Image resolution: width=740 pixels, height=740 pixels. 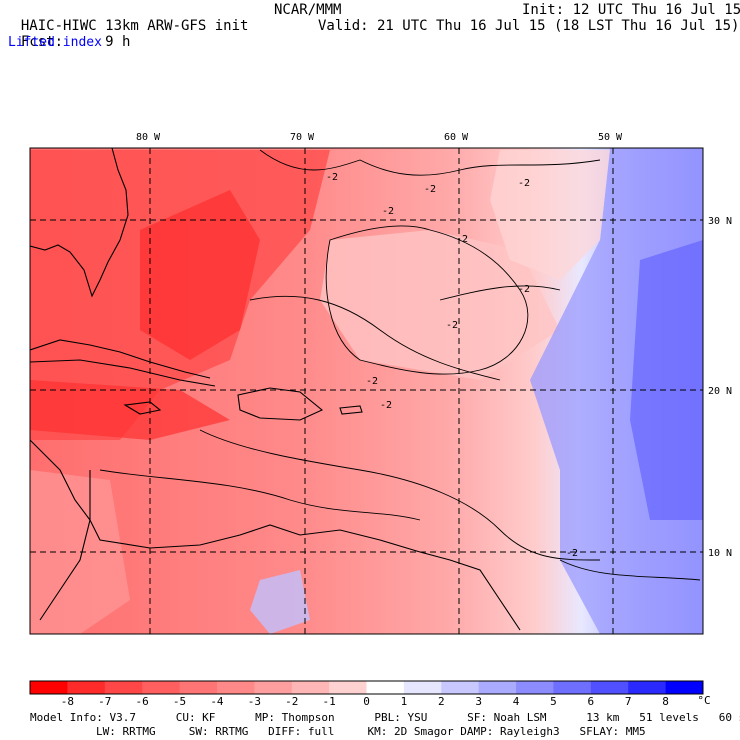 I want to click on florida-coast, so click(x=79, y=223).